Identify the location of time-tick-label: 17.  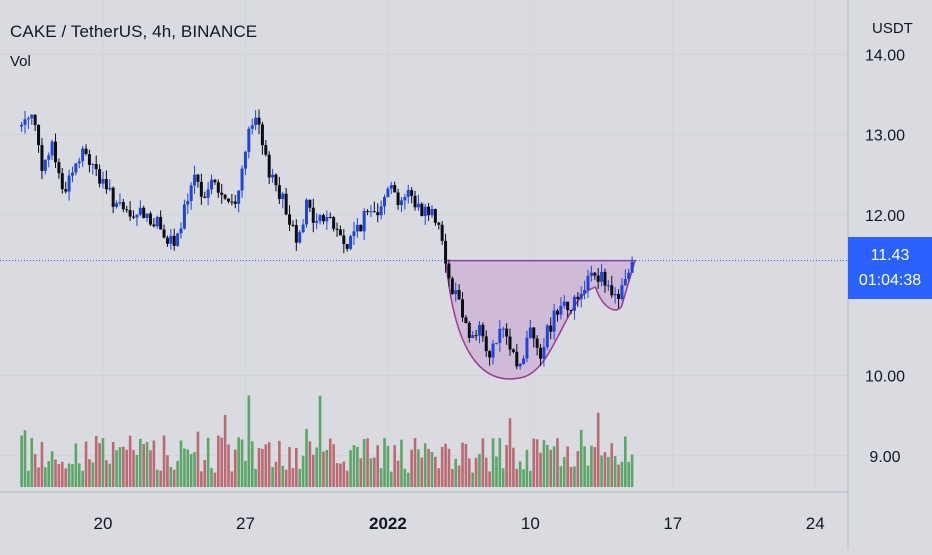
(672, 523).